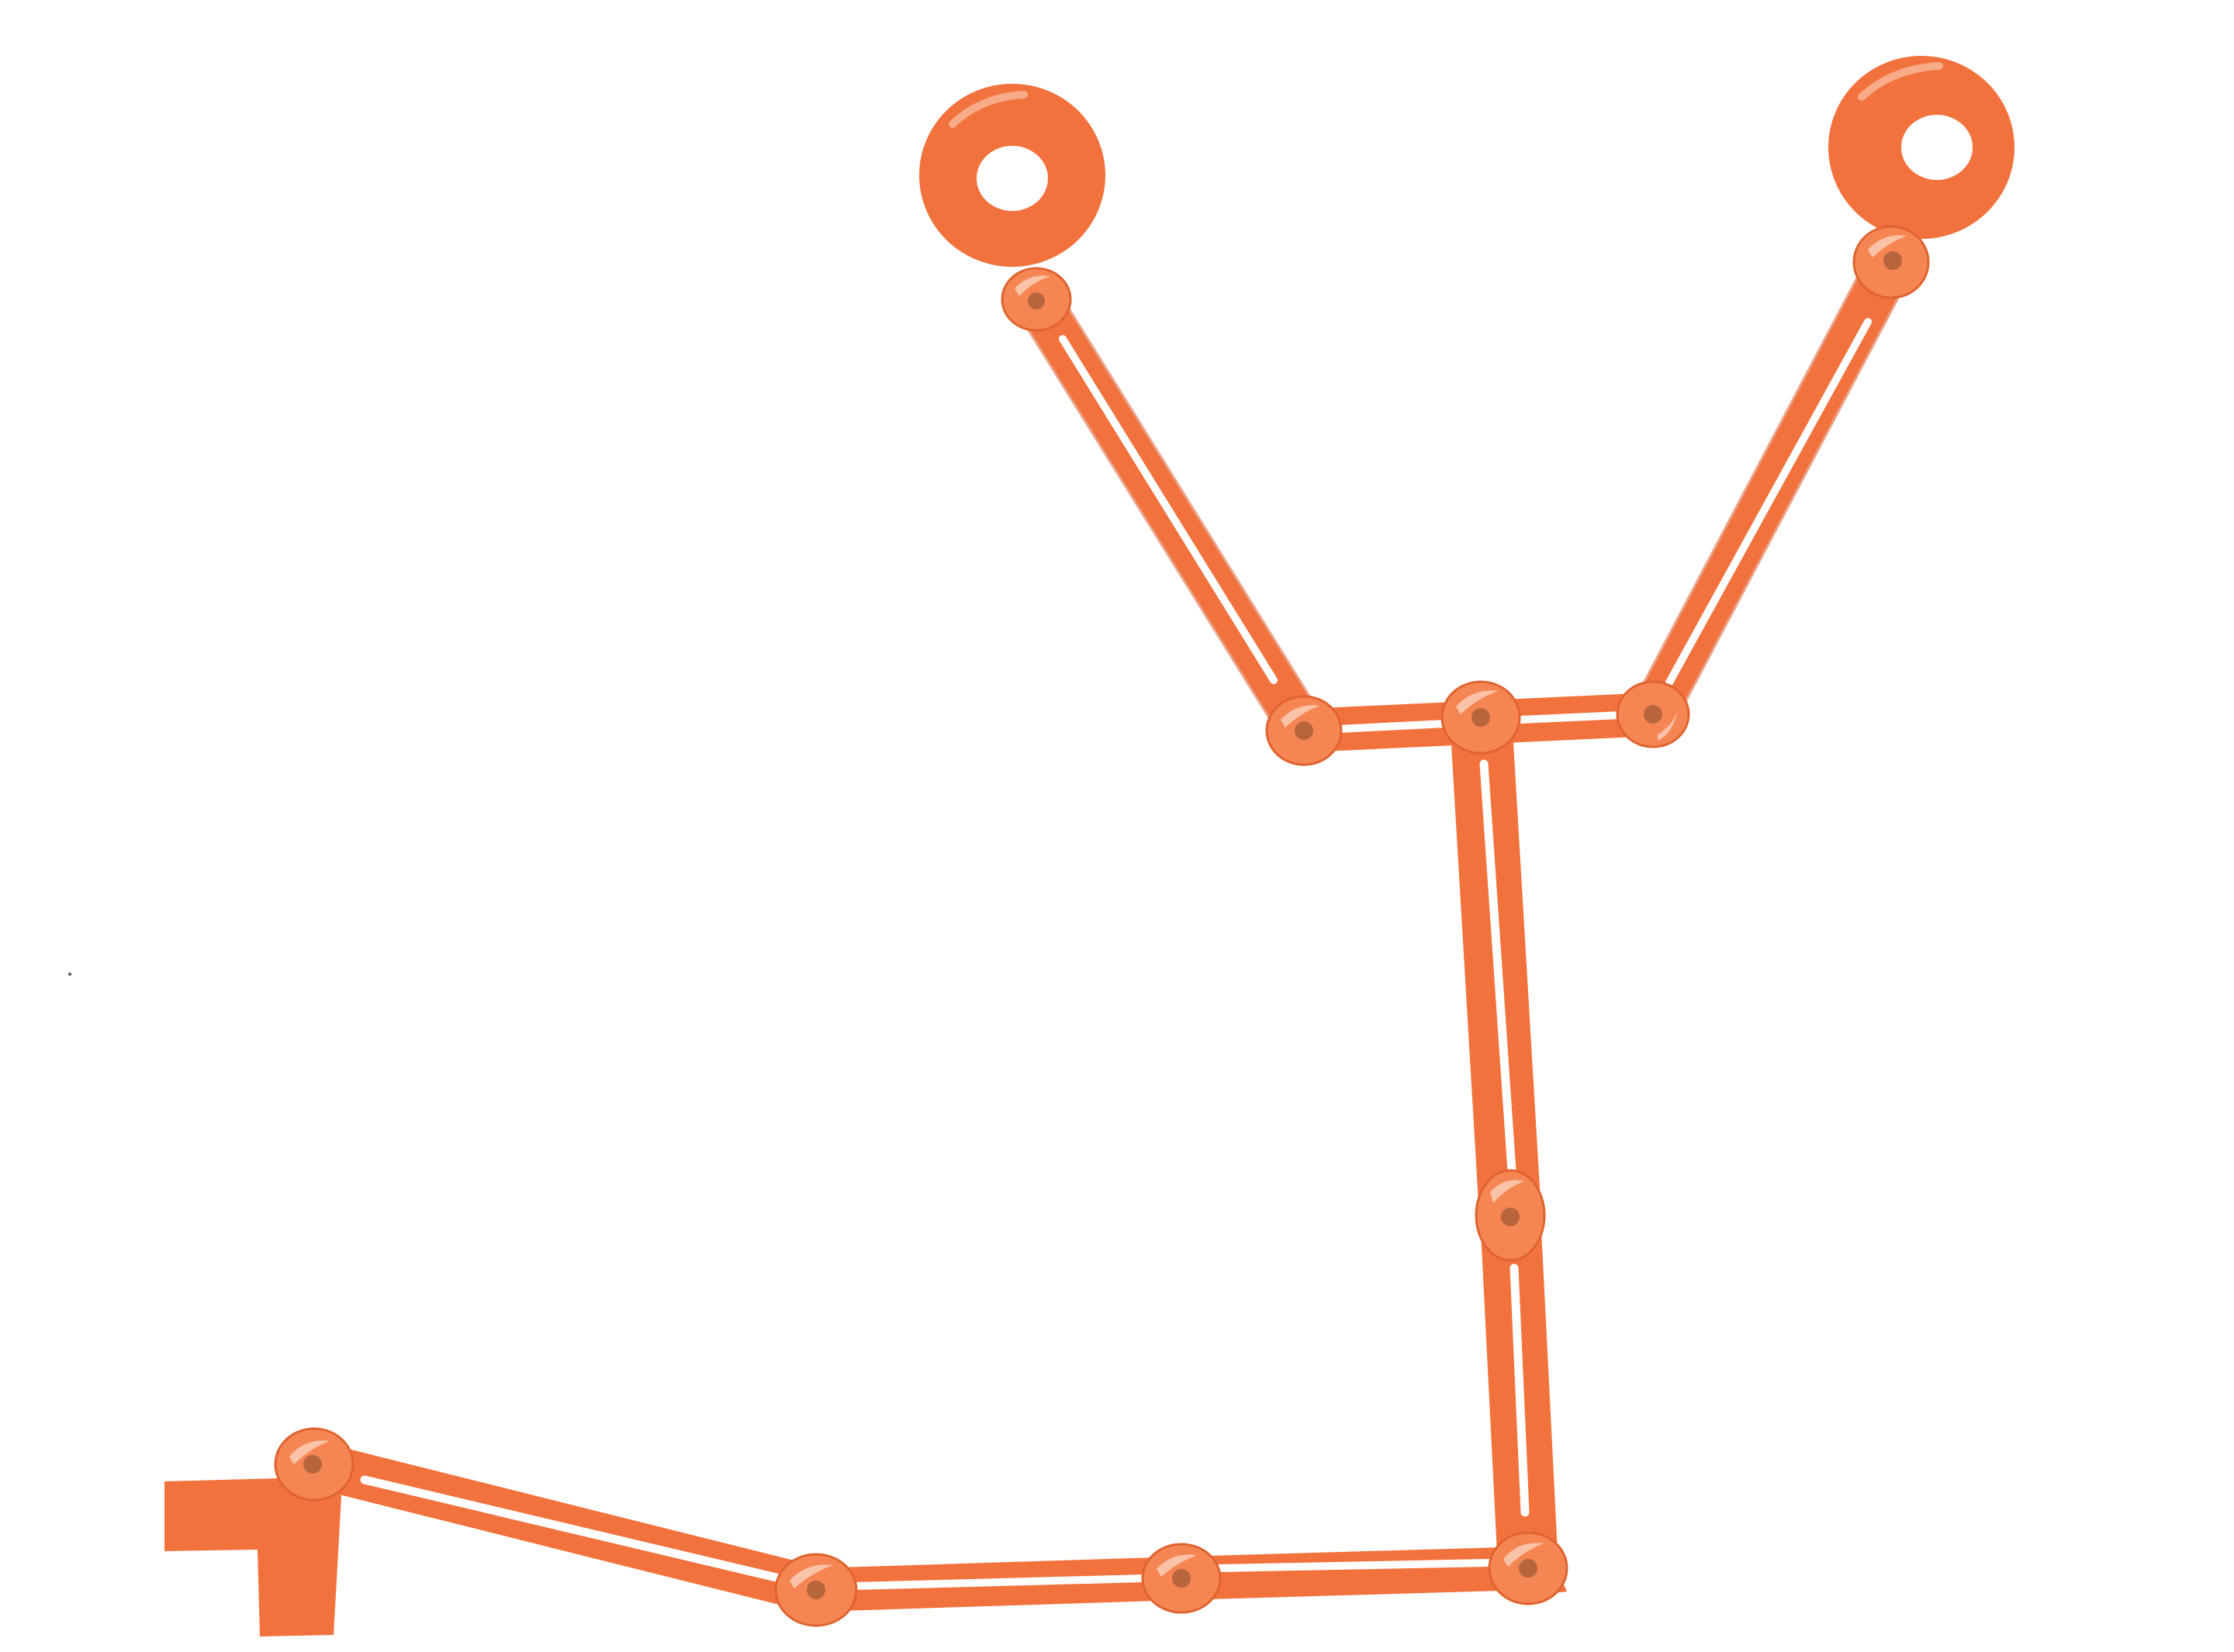  I want to click on upper-left-arm, so click(1170, 515).